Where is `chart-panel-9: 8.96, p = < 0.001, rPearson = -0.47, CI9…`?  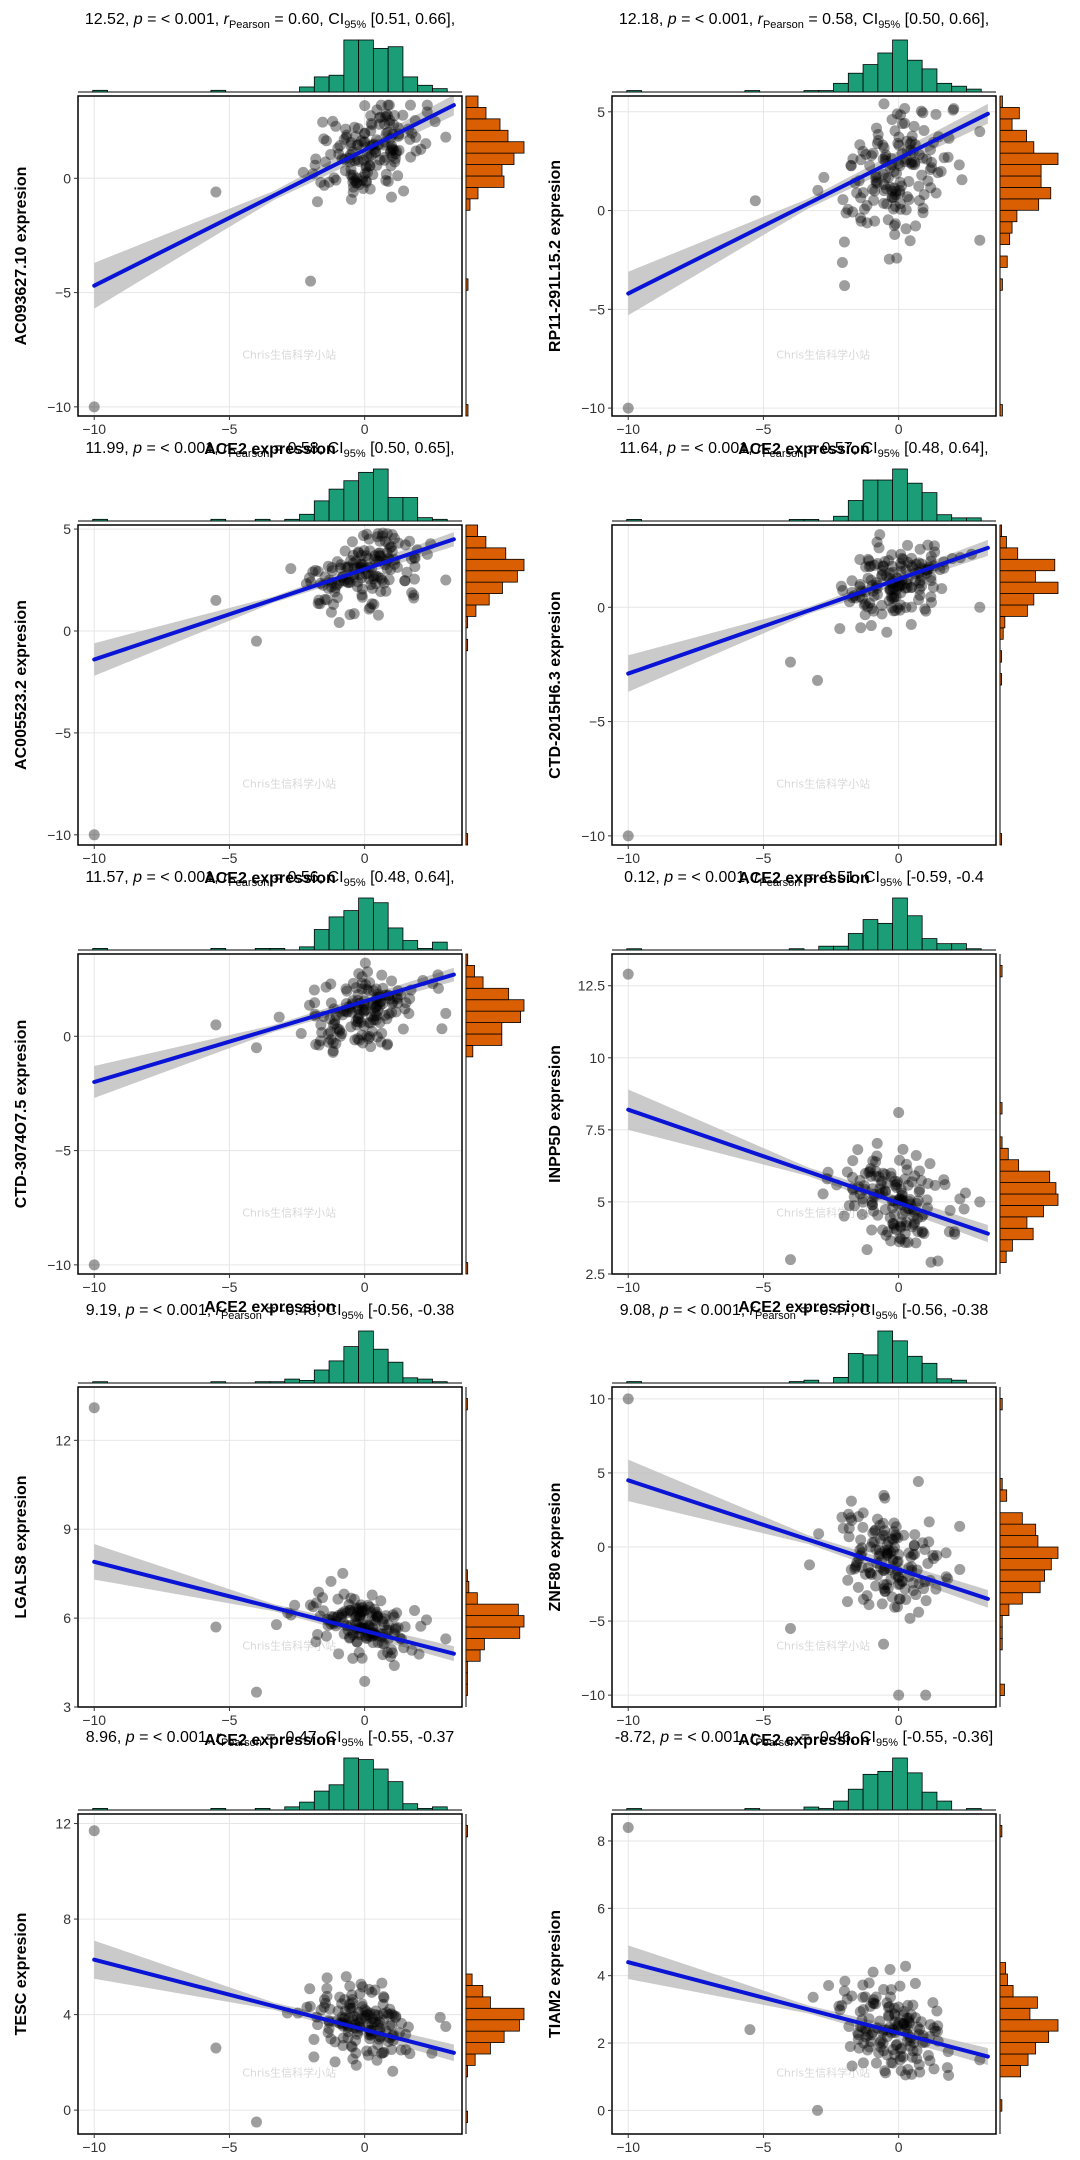 chart-panel-9: 8.96, p = < 0.001, rPearson = -0.47, CI9… is located at coordinates (269, 1944).